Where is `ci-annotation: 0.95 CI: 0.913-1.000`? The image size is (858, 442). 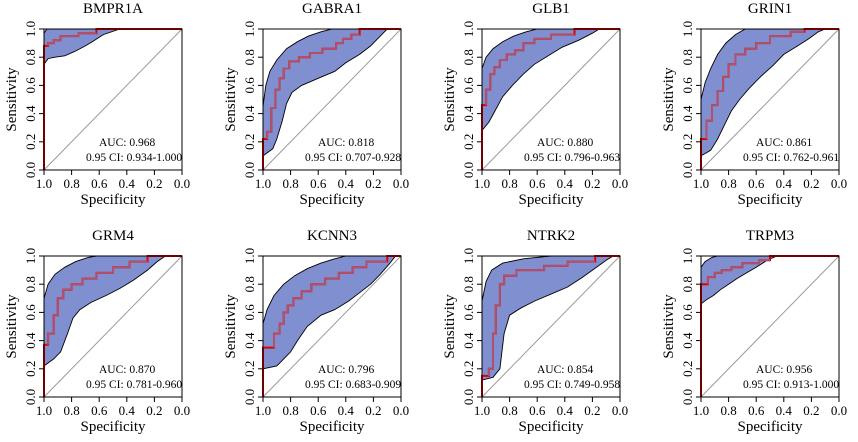 ci-annotation: 0.95 CI: 0.913-1.000 is located at coordinates (791, 385).